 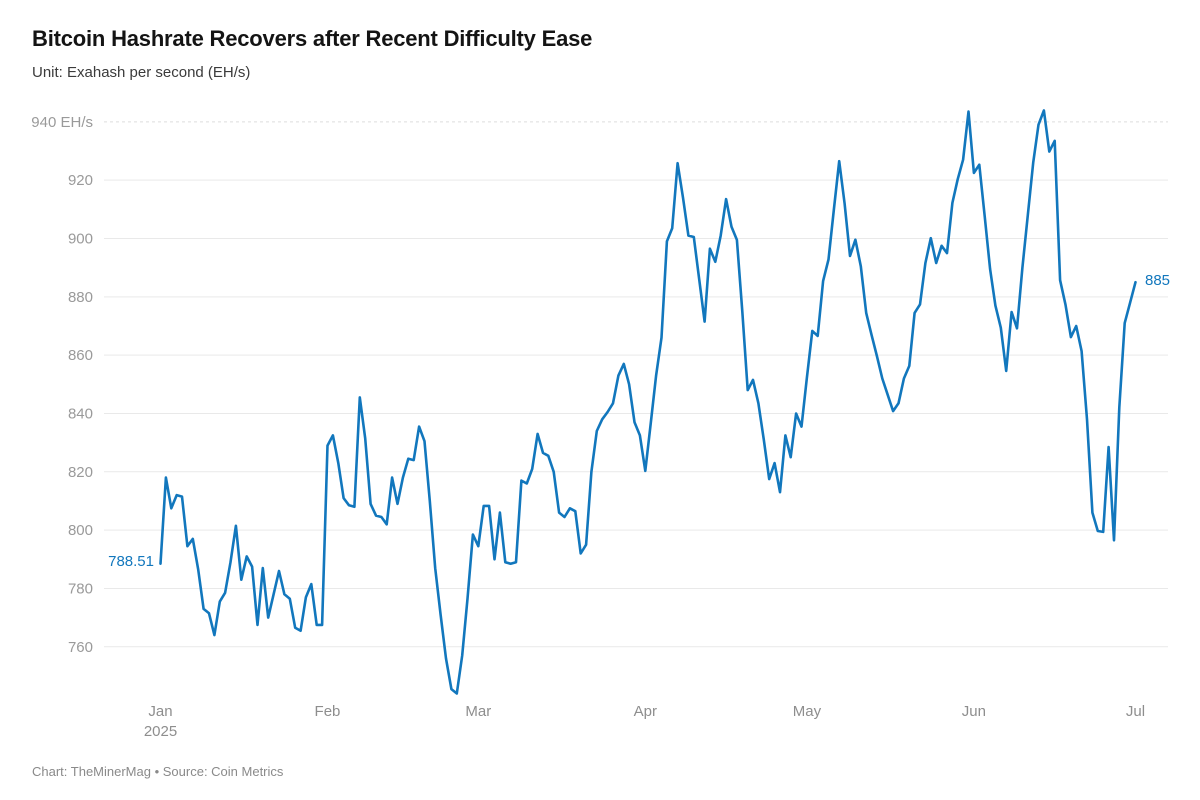 What do you see at coordinates (131, 561) in the screenshot?
I see `first-value-label: 788.51` at bounding box center [131, 561].